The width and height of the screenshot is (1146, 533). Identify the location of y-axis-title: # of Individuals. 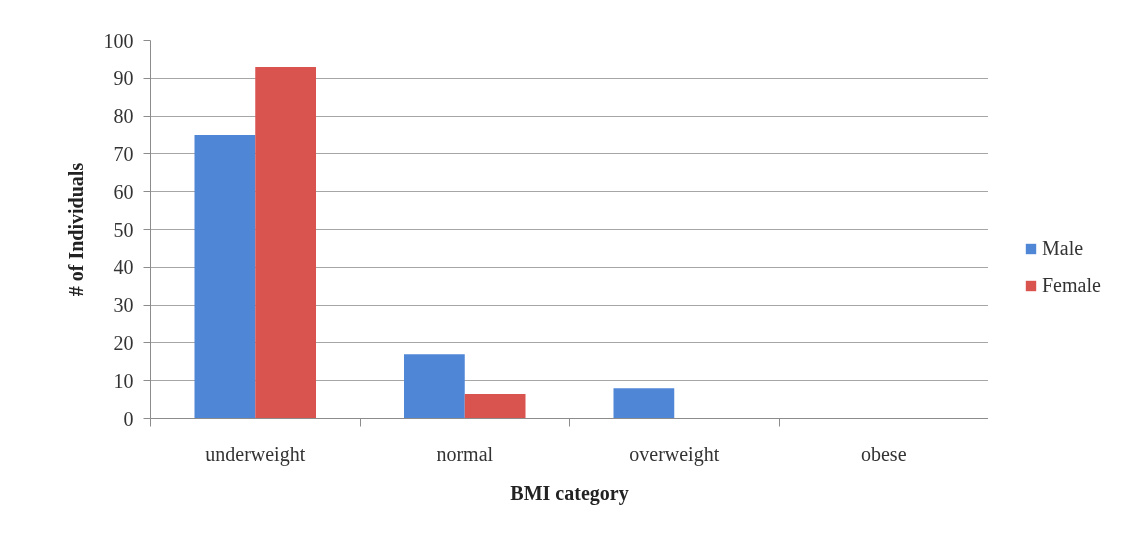
(75, 229).